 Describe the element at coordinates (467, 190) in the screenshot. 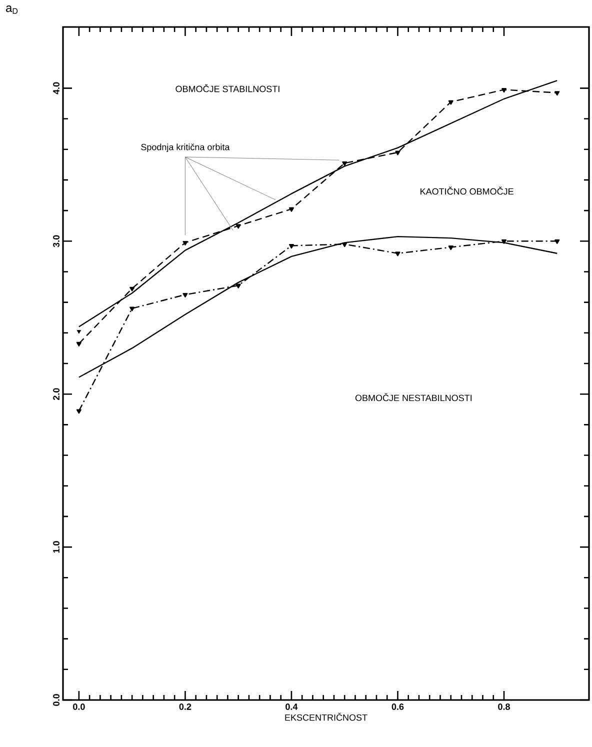

I see `annotation: KAOTIČNO OBMOČJE` at that location.